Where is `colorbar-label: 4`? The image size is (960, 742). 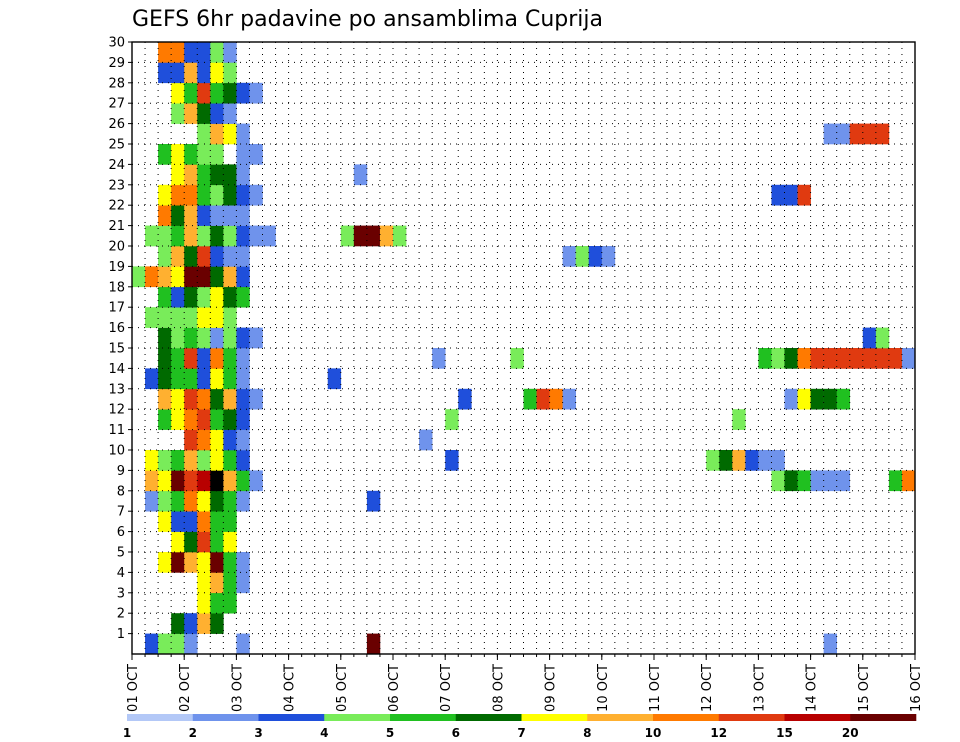 colorbar-label: 4 is located at coordinates (324, 733).